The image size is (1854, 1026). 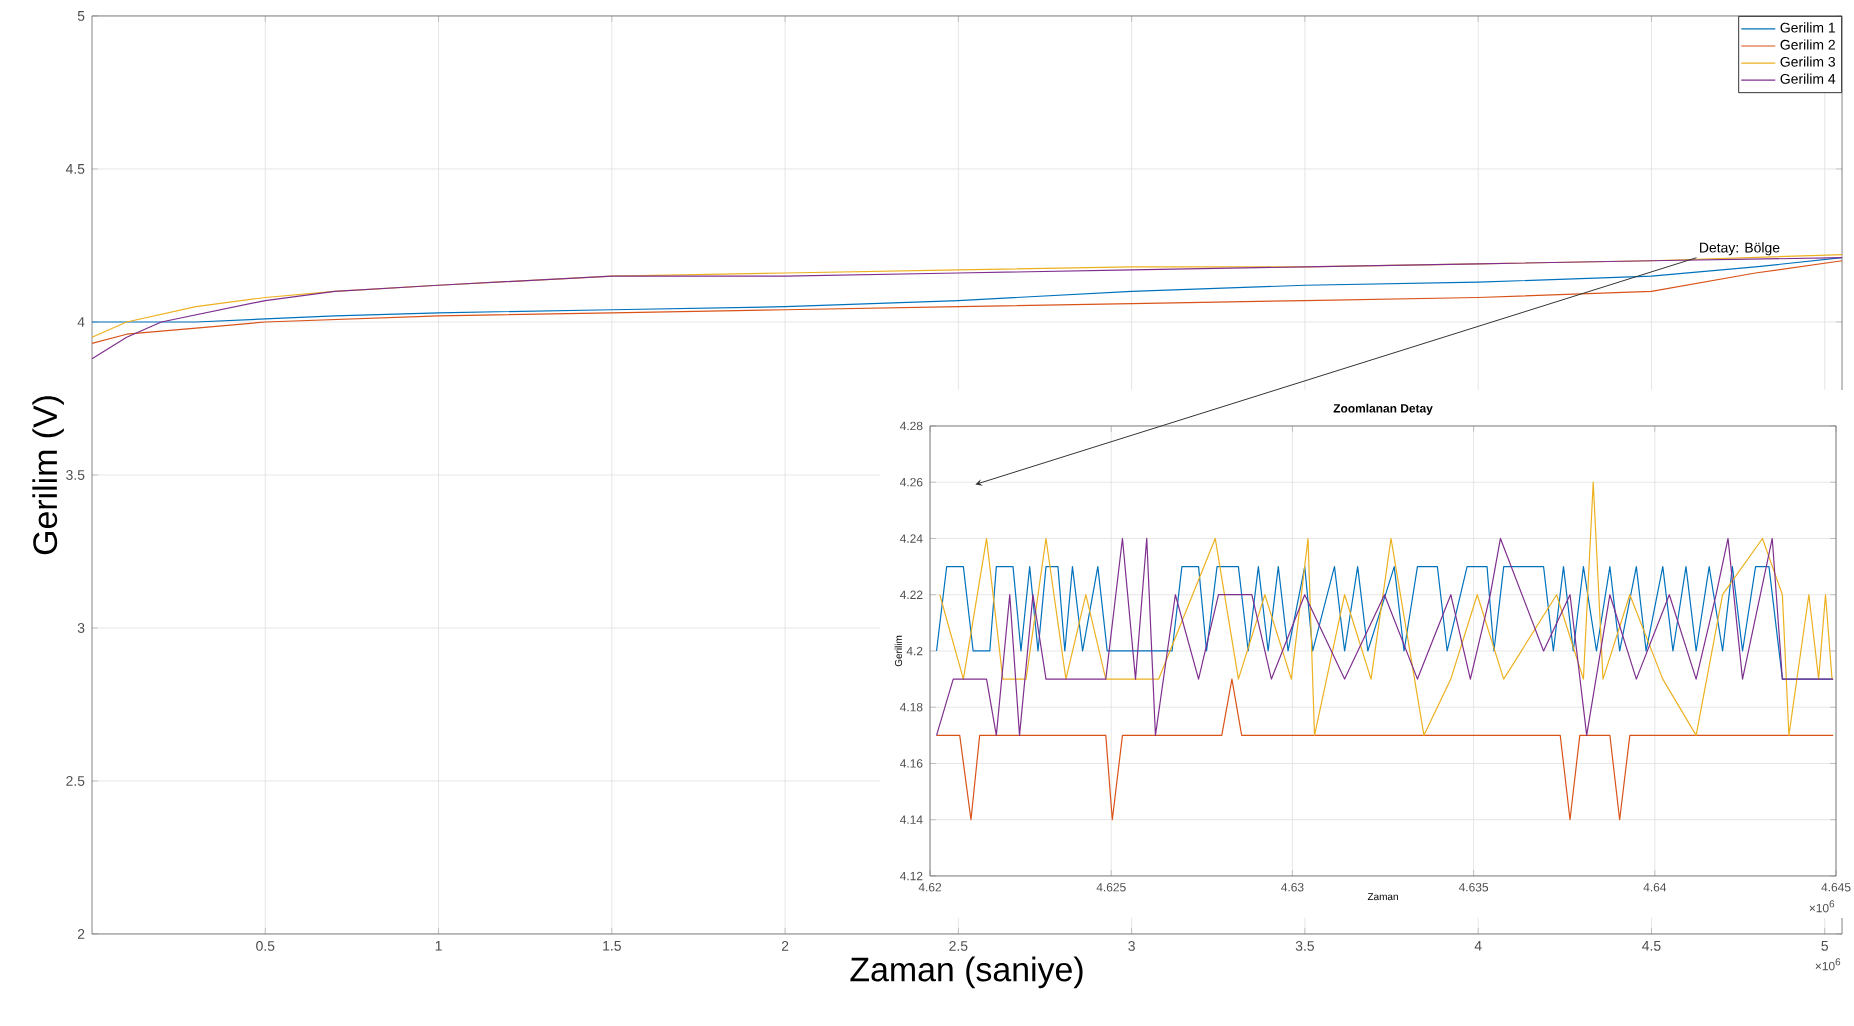 I want to click on y-axis-title: Gerilim (V), so click(x=48, y=475).